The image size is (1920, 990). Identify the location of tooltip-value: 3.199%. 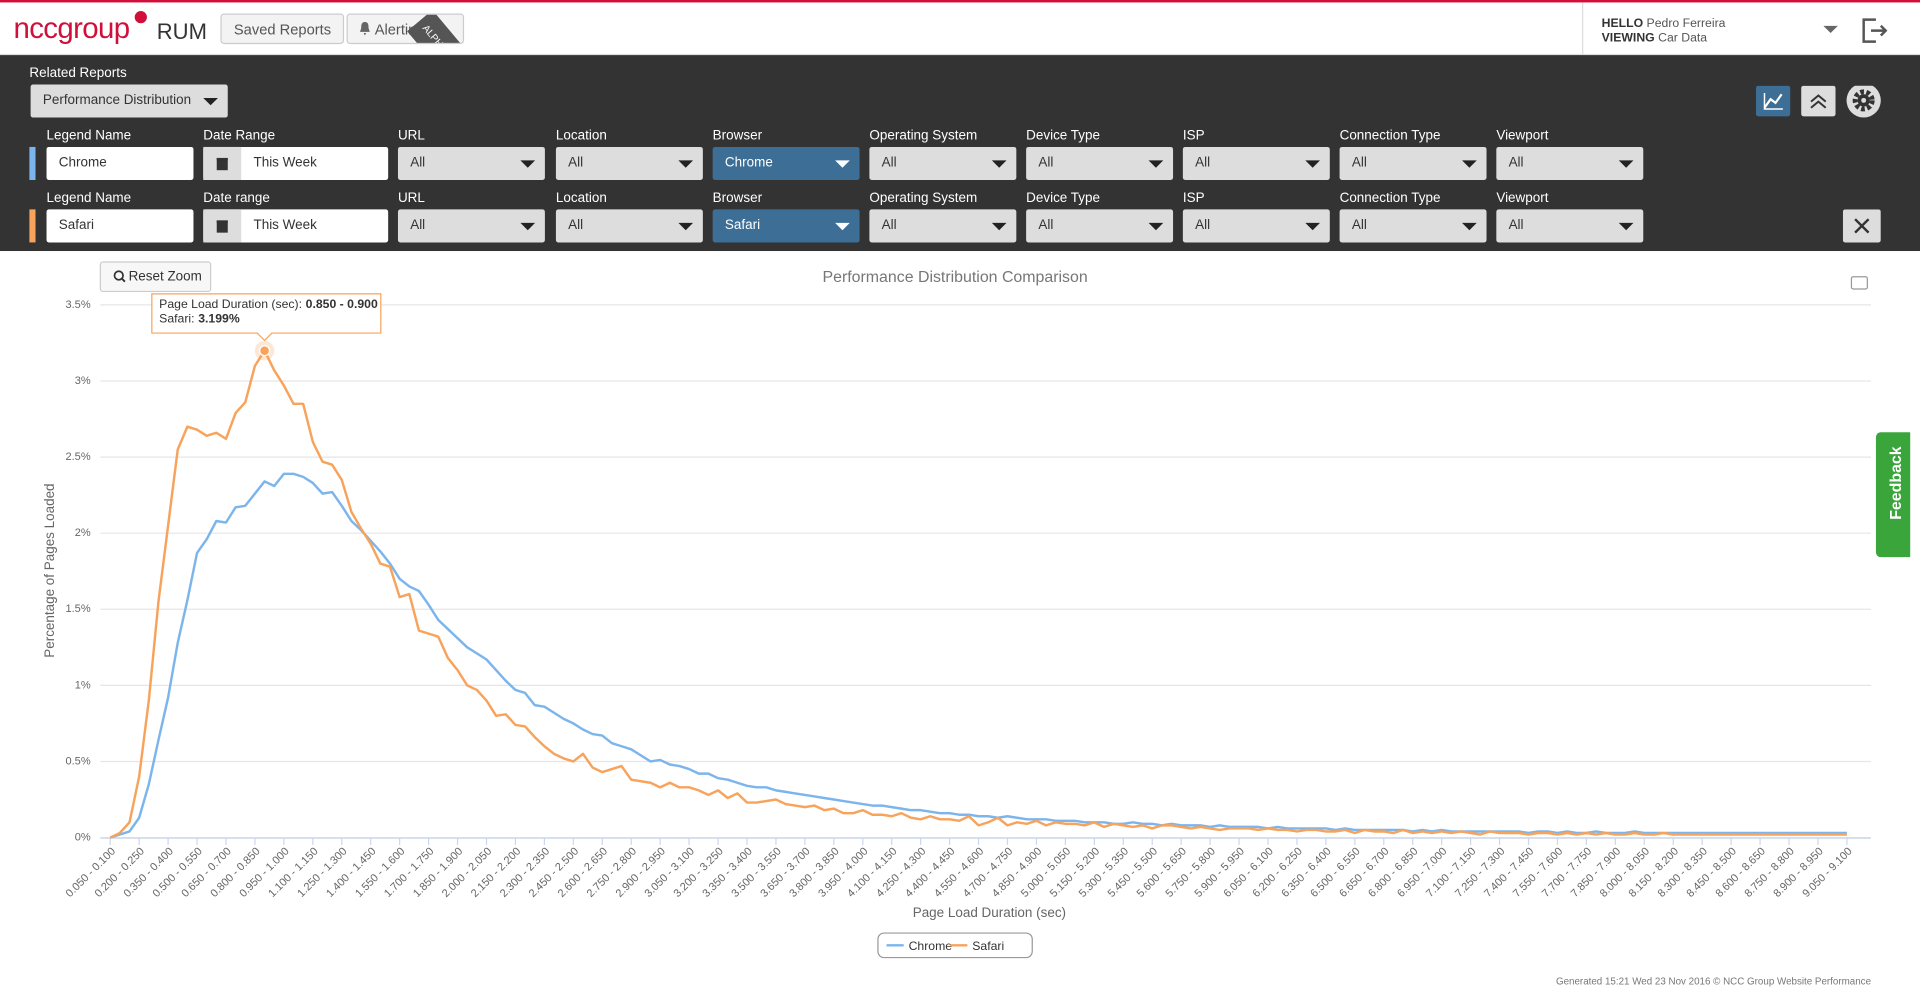
(219, 319).